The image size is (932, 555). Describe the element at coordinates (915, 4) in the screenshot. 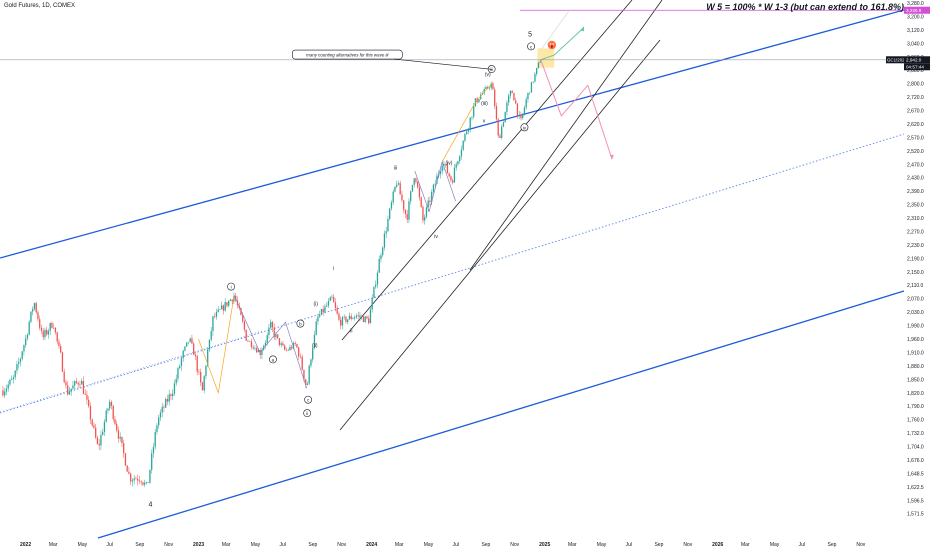

I see `y-tick-label: 3,280.0` at that location.